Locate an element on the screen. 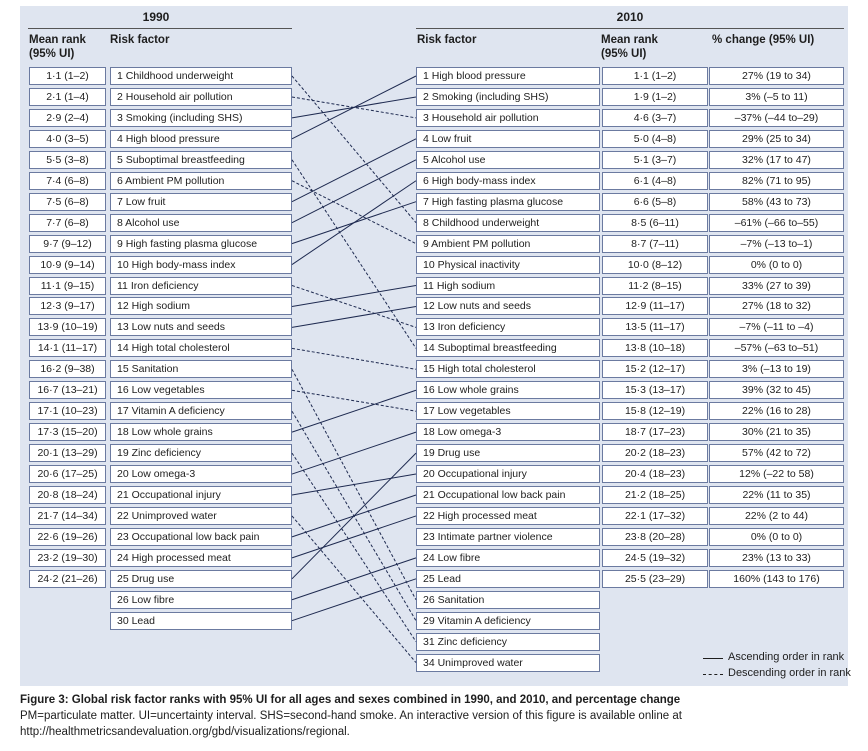 The height and width of the screenshot is (751, 868). factor-1990-cell: 14 High total cholesterol is located at coordinates (201, 348).